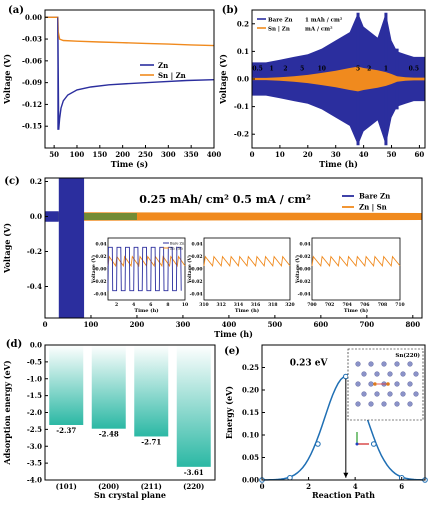 This screenshot has width=443, height=508. Describe the element at coordinates (241, 106) in the screenshot. I see `y-tick-label: -0.1` at that location.